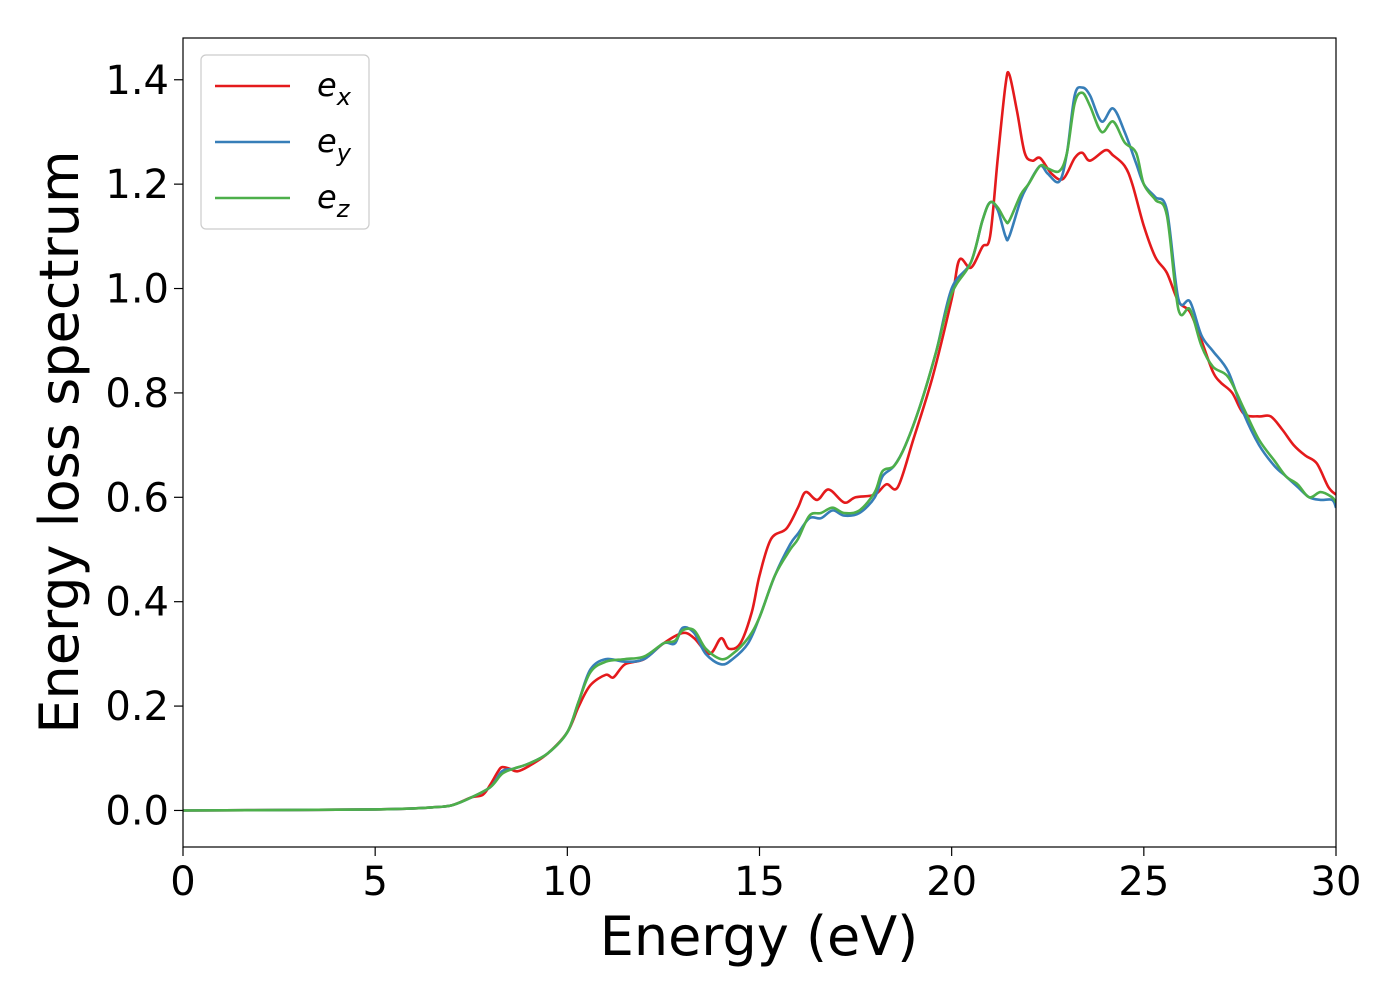  I want to click on y-tick-label: 1.4, so click(137, 81).